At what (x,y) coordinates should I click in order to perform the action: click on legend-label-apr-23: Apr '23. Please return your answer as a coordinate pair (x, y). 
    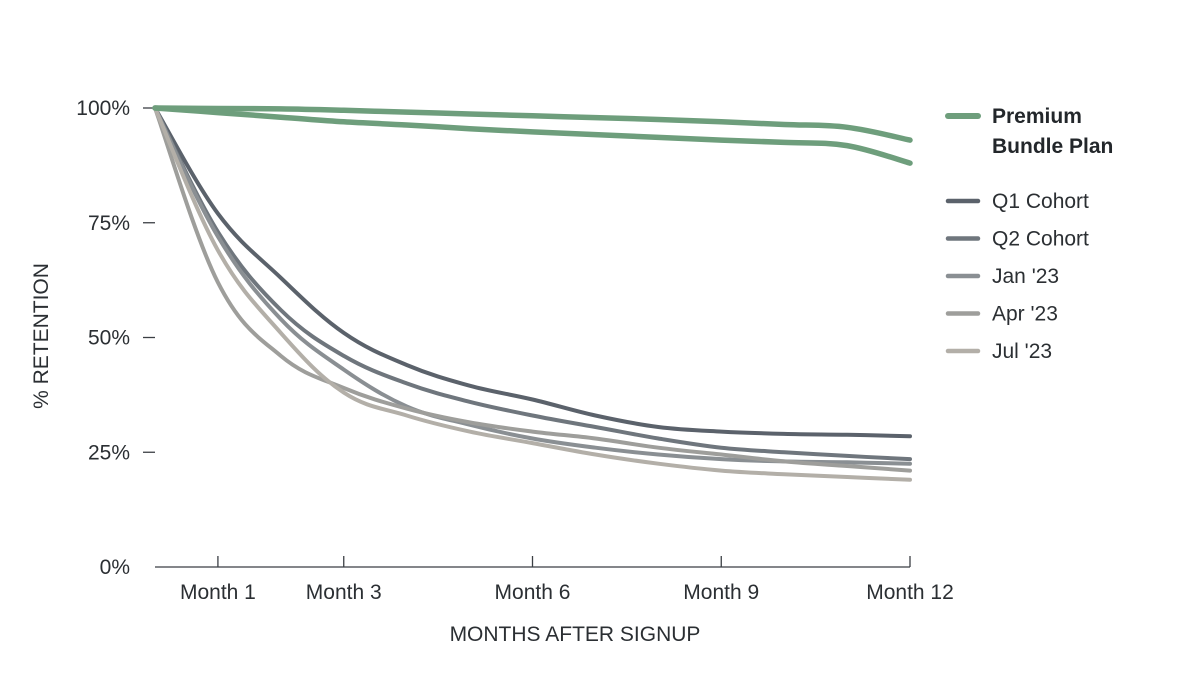
    Looking at the image, I should click on (1025, 314).